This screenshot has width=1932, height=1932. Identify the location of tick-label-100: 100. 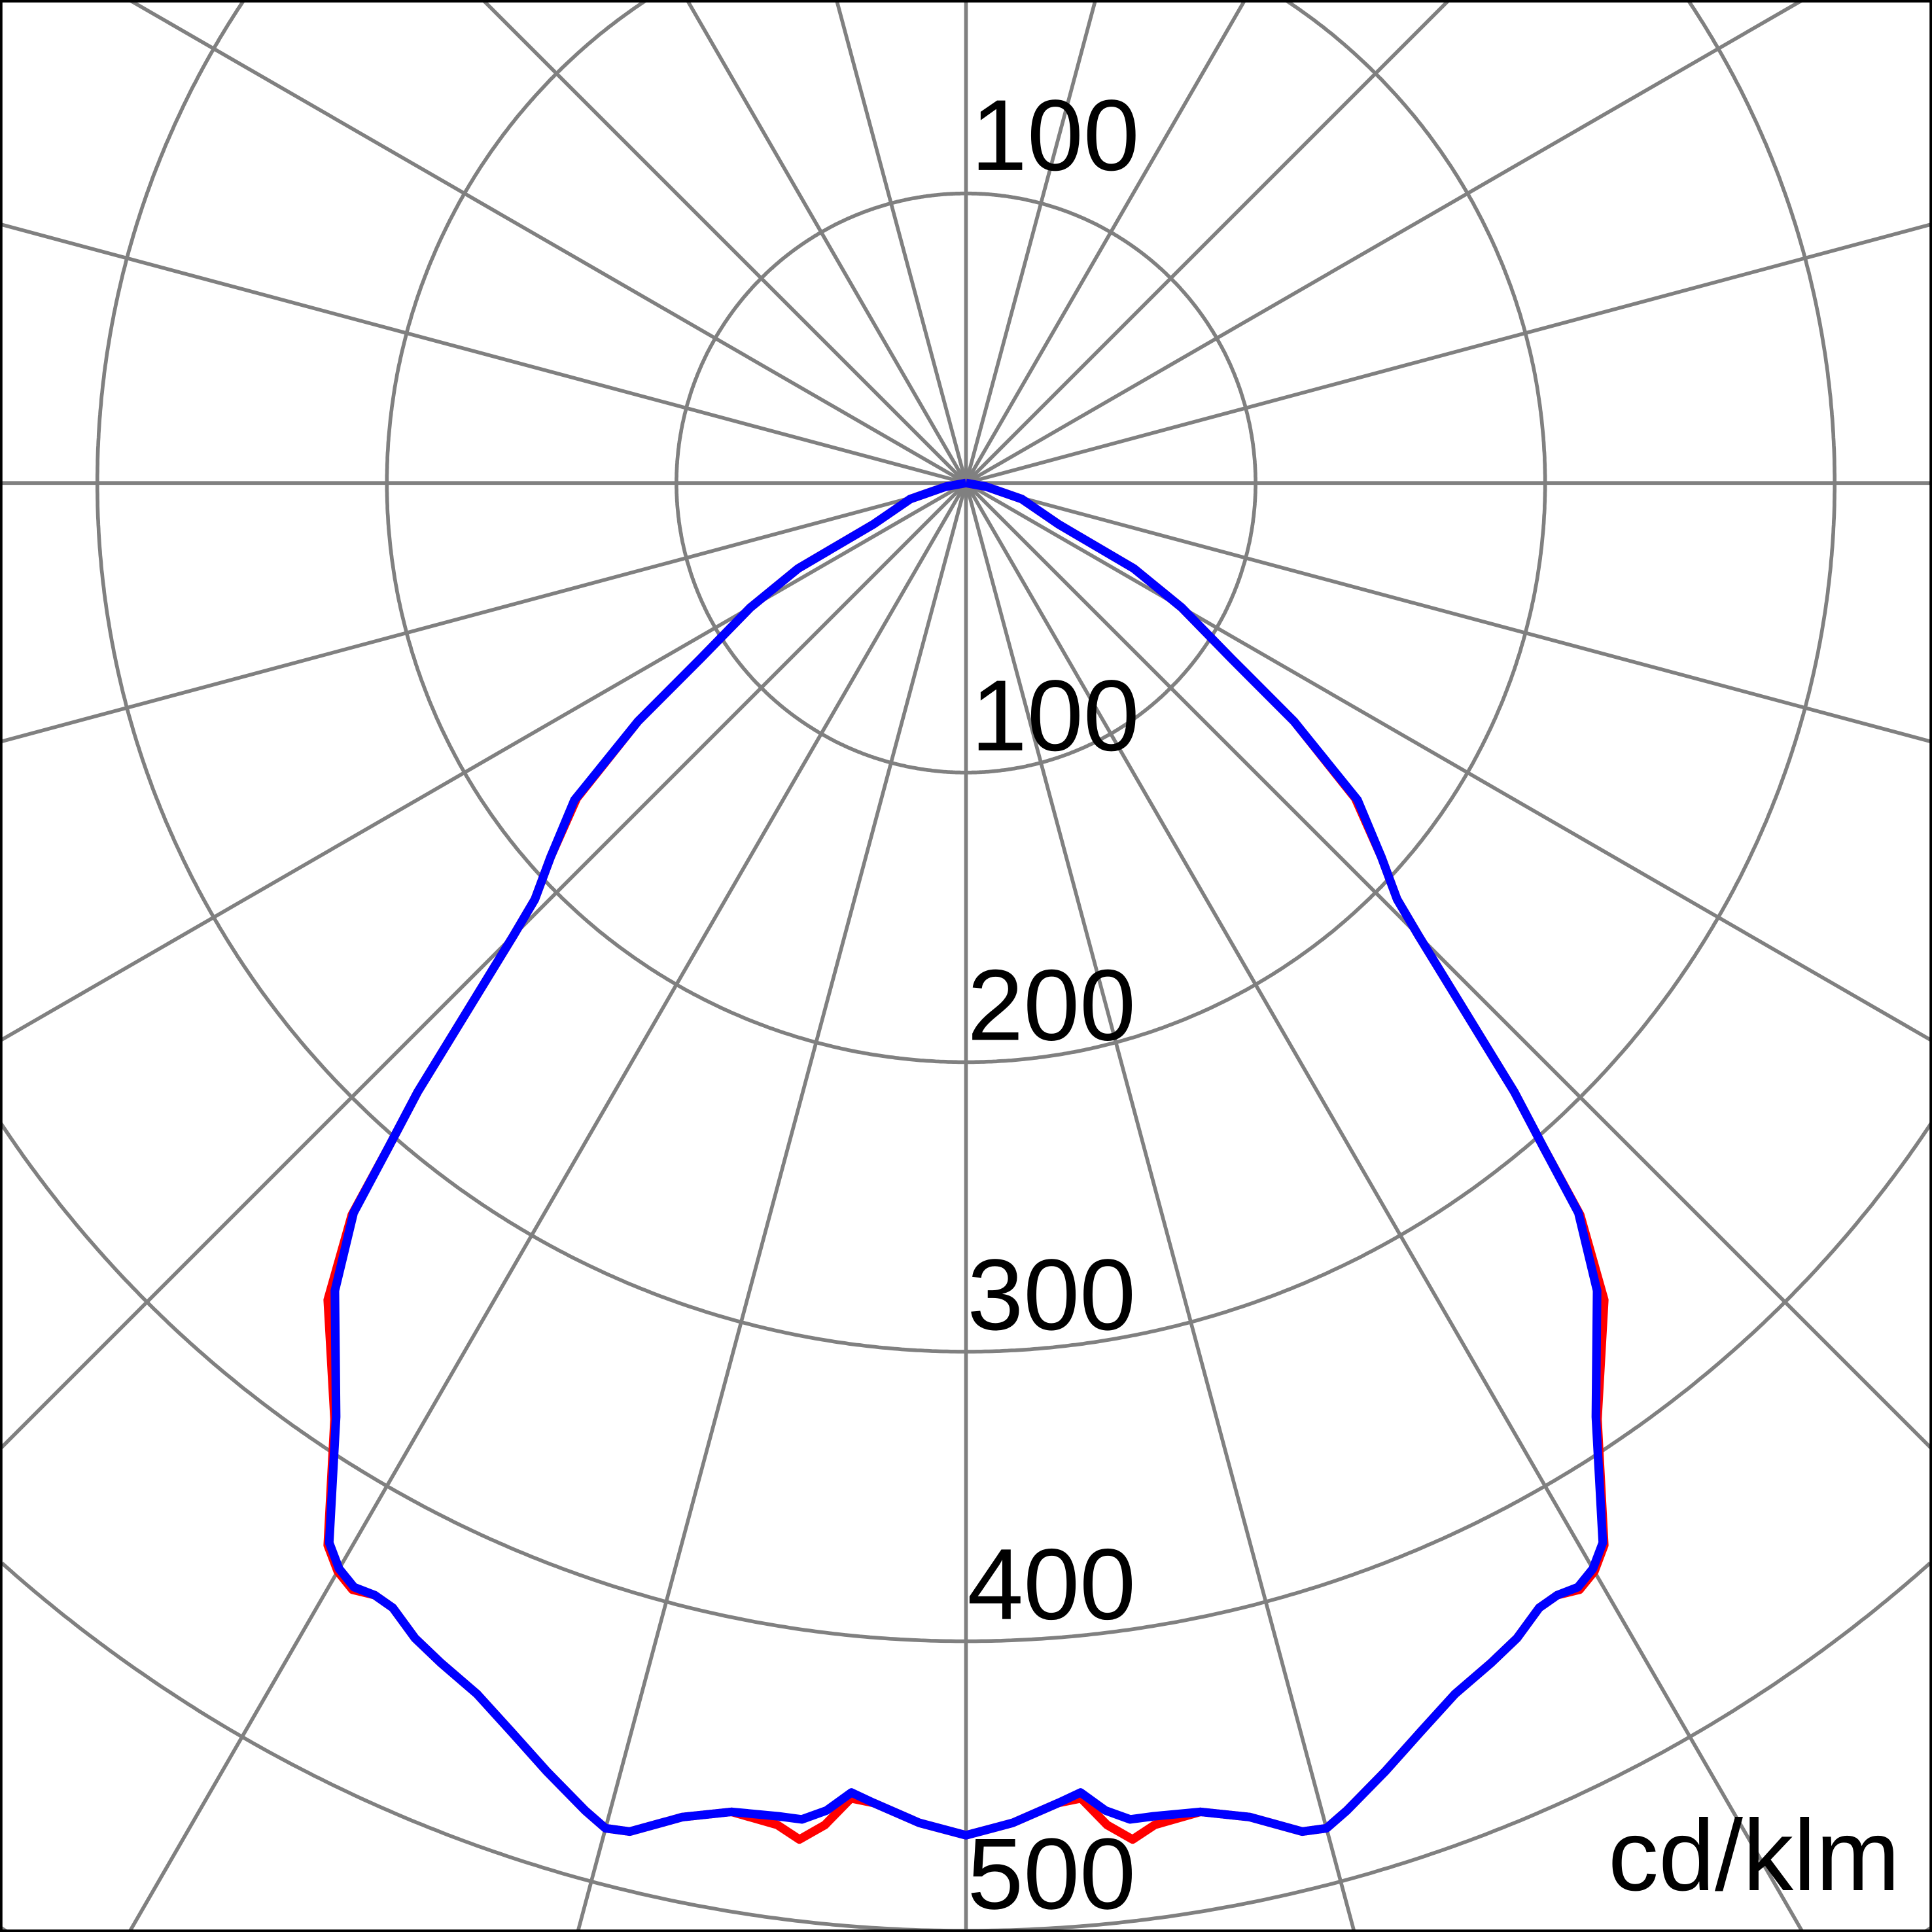
(1055, 715).